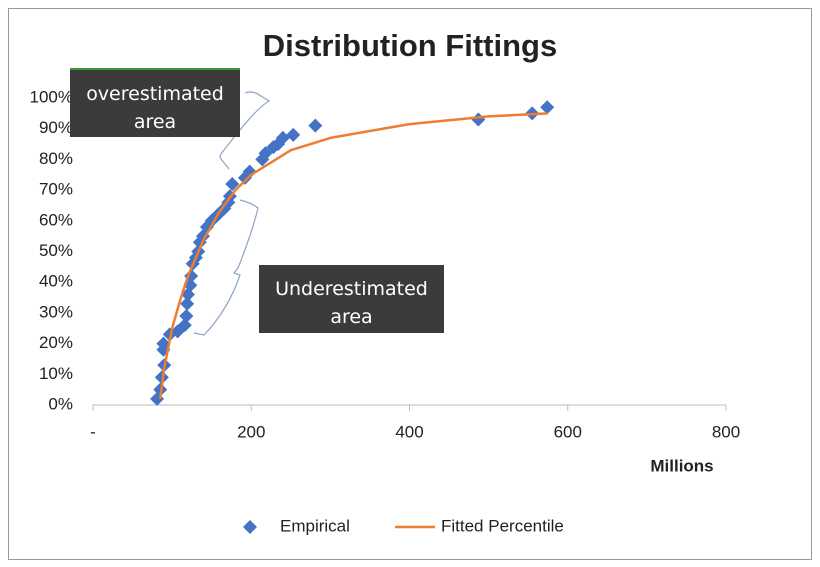  I want to click on y-tick-label: 80%, so click(56, 158).